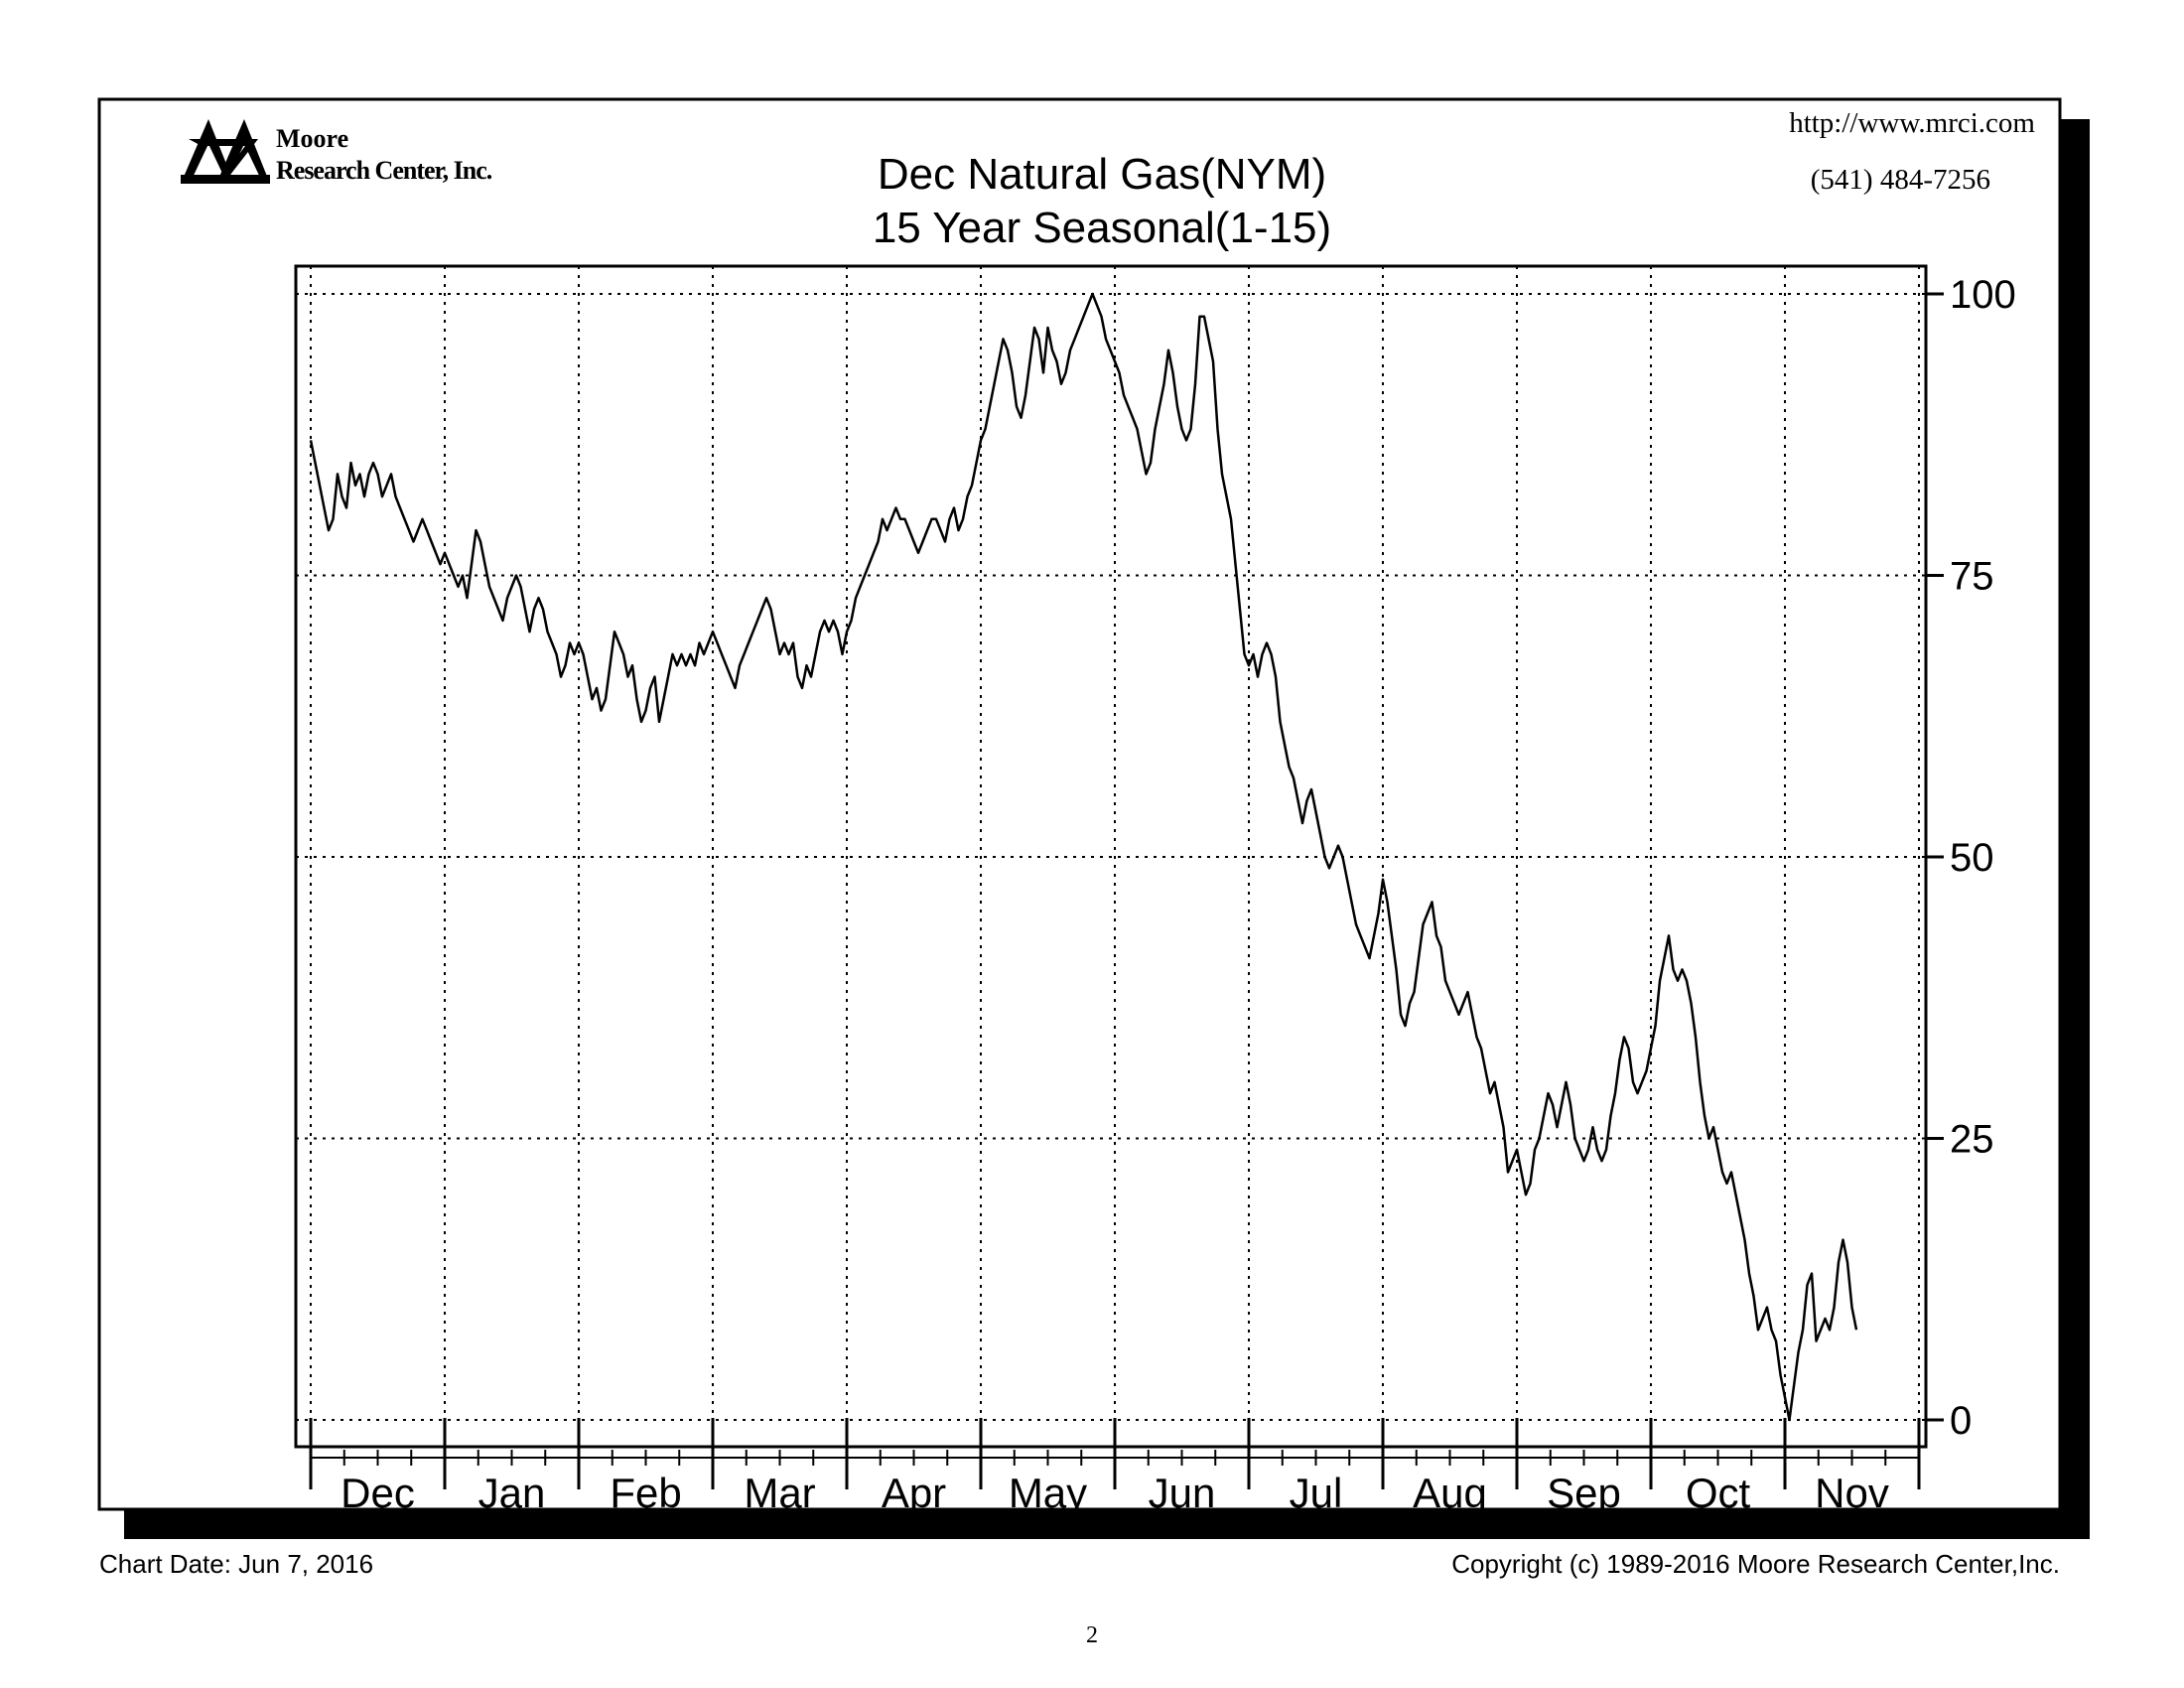 This screenshot has height=1688, width=2184. What do you see at coordinates (1718, 1493) in the screenshot?
I see `x-tick-label: Oct` at bounding box center [1718, 1493].